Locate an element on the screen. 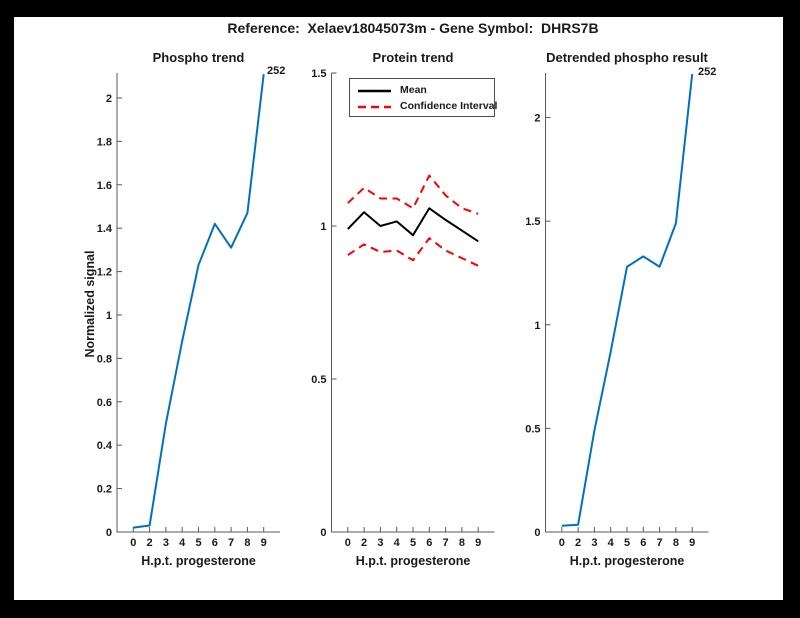 This screenshot has height=618, width=800. svg-text: 0.2 is located at coordinates (104, 490).